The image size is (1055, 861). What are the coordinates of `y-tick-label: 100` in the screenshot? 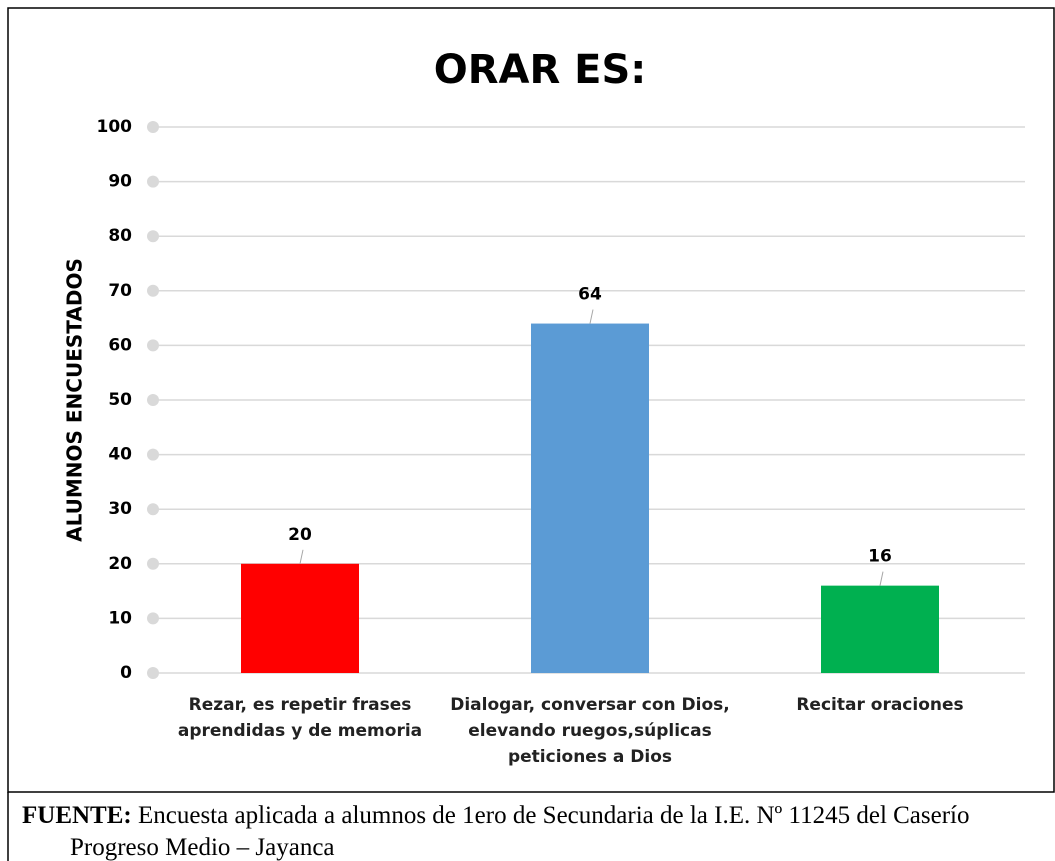 It's located at (115, 127).